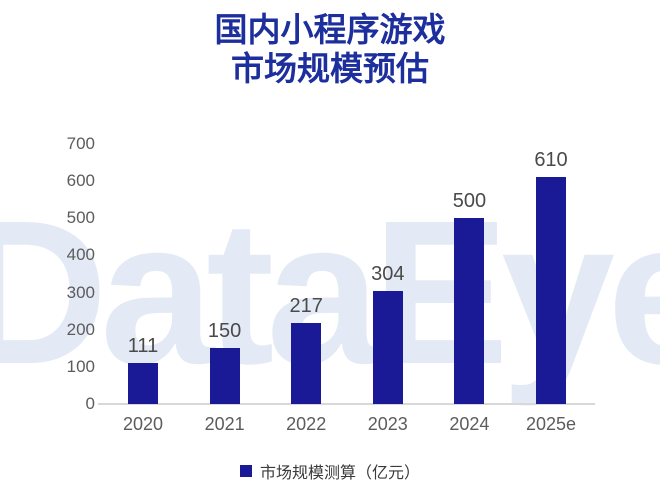 The height and width of the screenshot is (493, 660). Describe the element at coordinates (469, 424) in the screenshot. I see `x-axis-tick-label: 2024` at that location.